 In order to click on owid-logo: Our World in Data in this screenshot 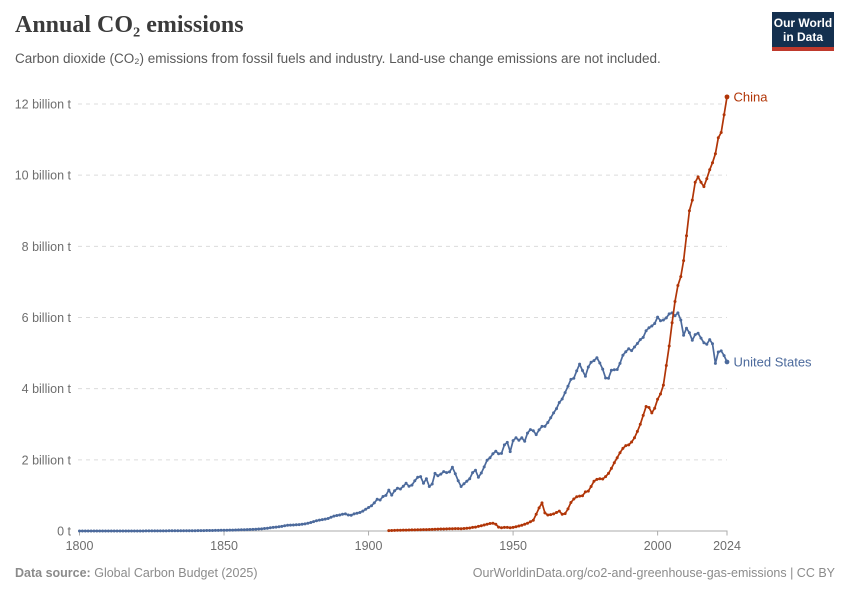, I will do `click(803, 31)`.